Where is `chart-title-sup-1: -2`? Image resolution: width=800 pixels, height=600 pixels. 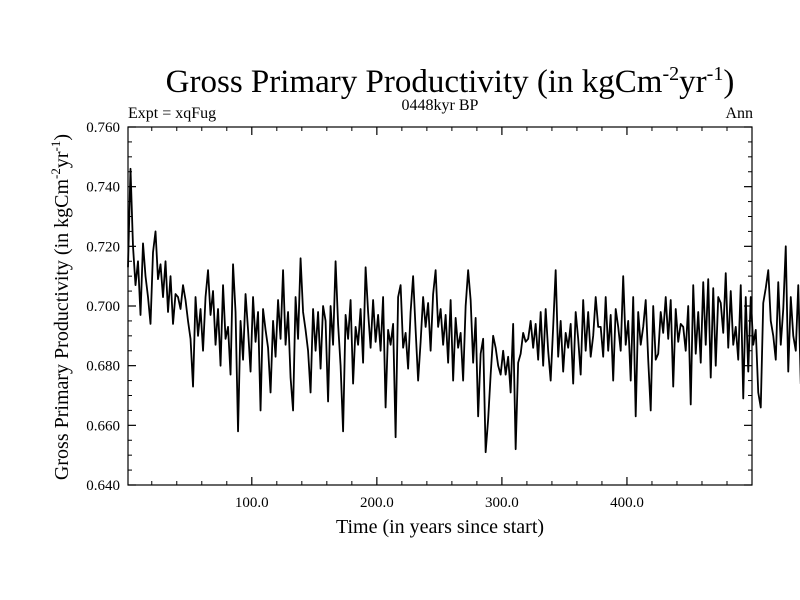 chart-title-sup-1: -2 is located at coordinates (670, 74).